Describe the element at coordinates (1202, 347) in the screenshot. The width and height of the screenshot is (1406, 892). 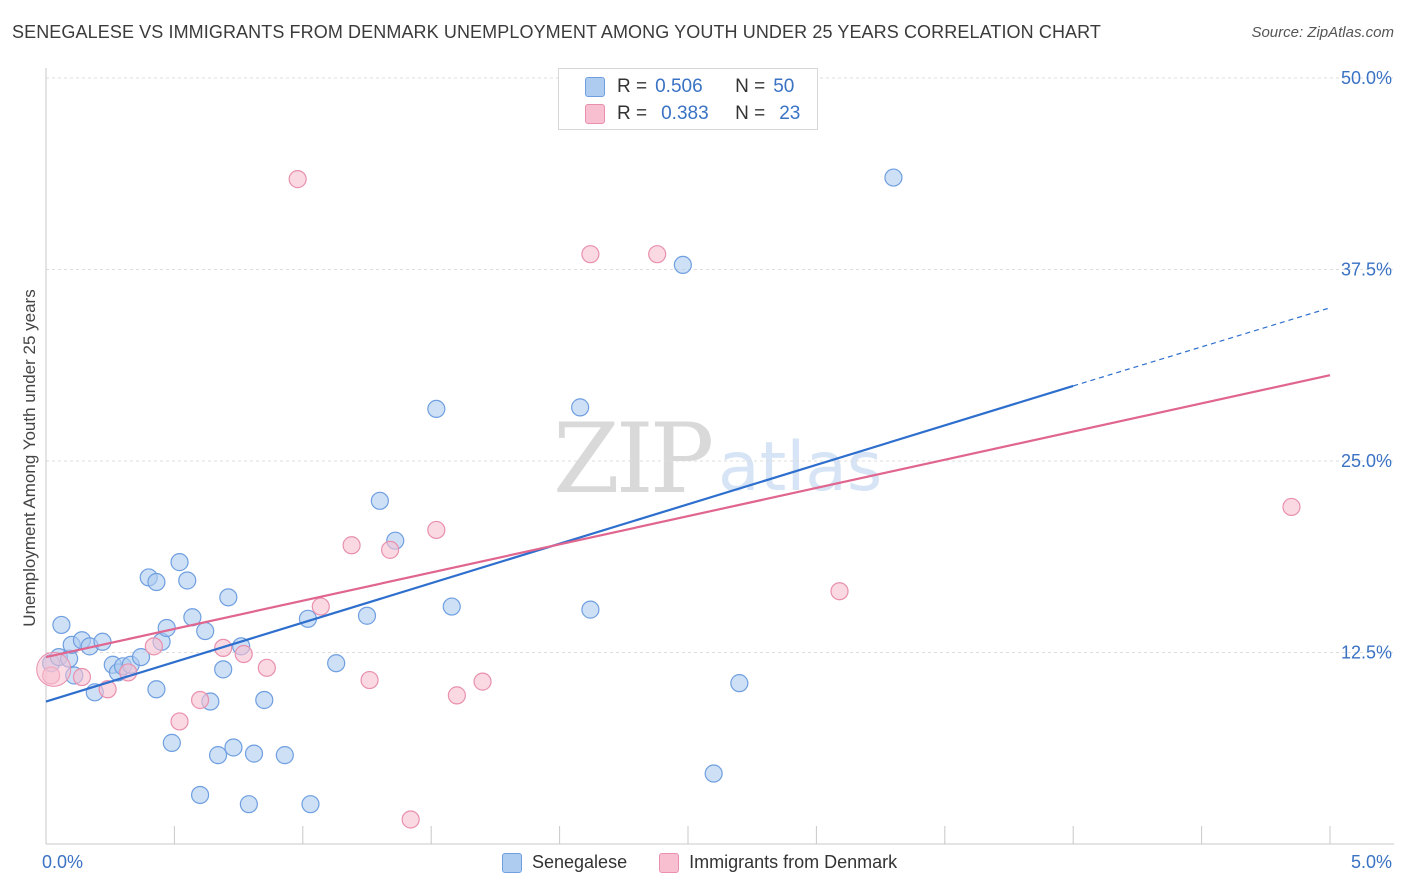
I see `senegalese-trend-extension` at that location.